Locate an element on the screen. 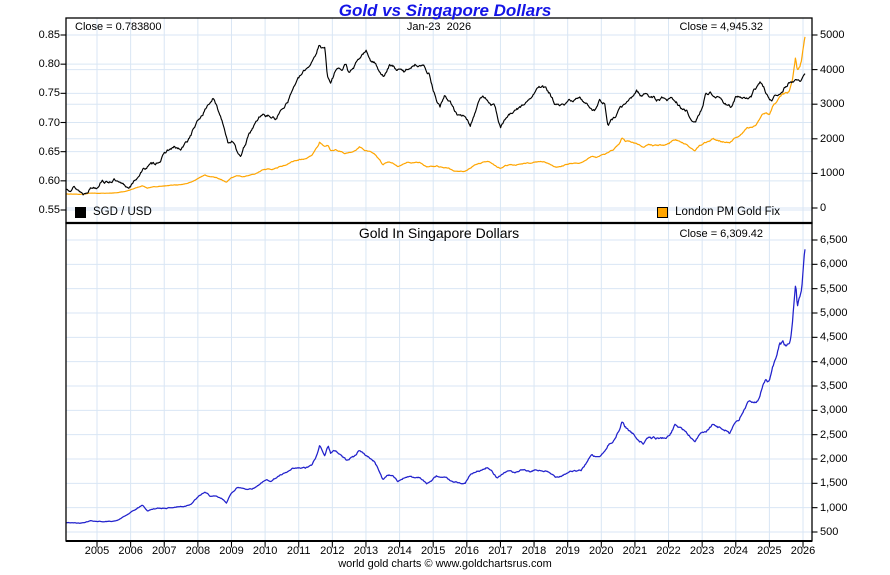  x-axis-tick-label: 2025 is located at coordinates (769, 551).